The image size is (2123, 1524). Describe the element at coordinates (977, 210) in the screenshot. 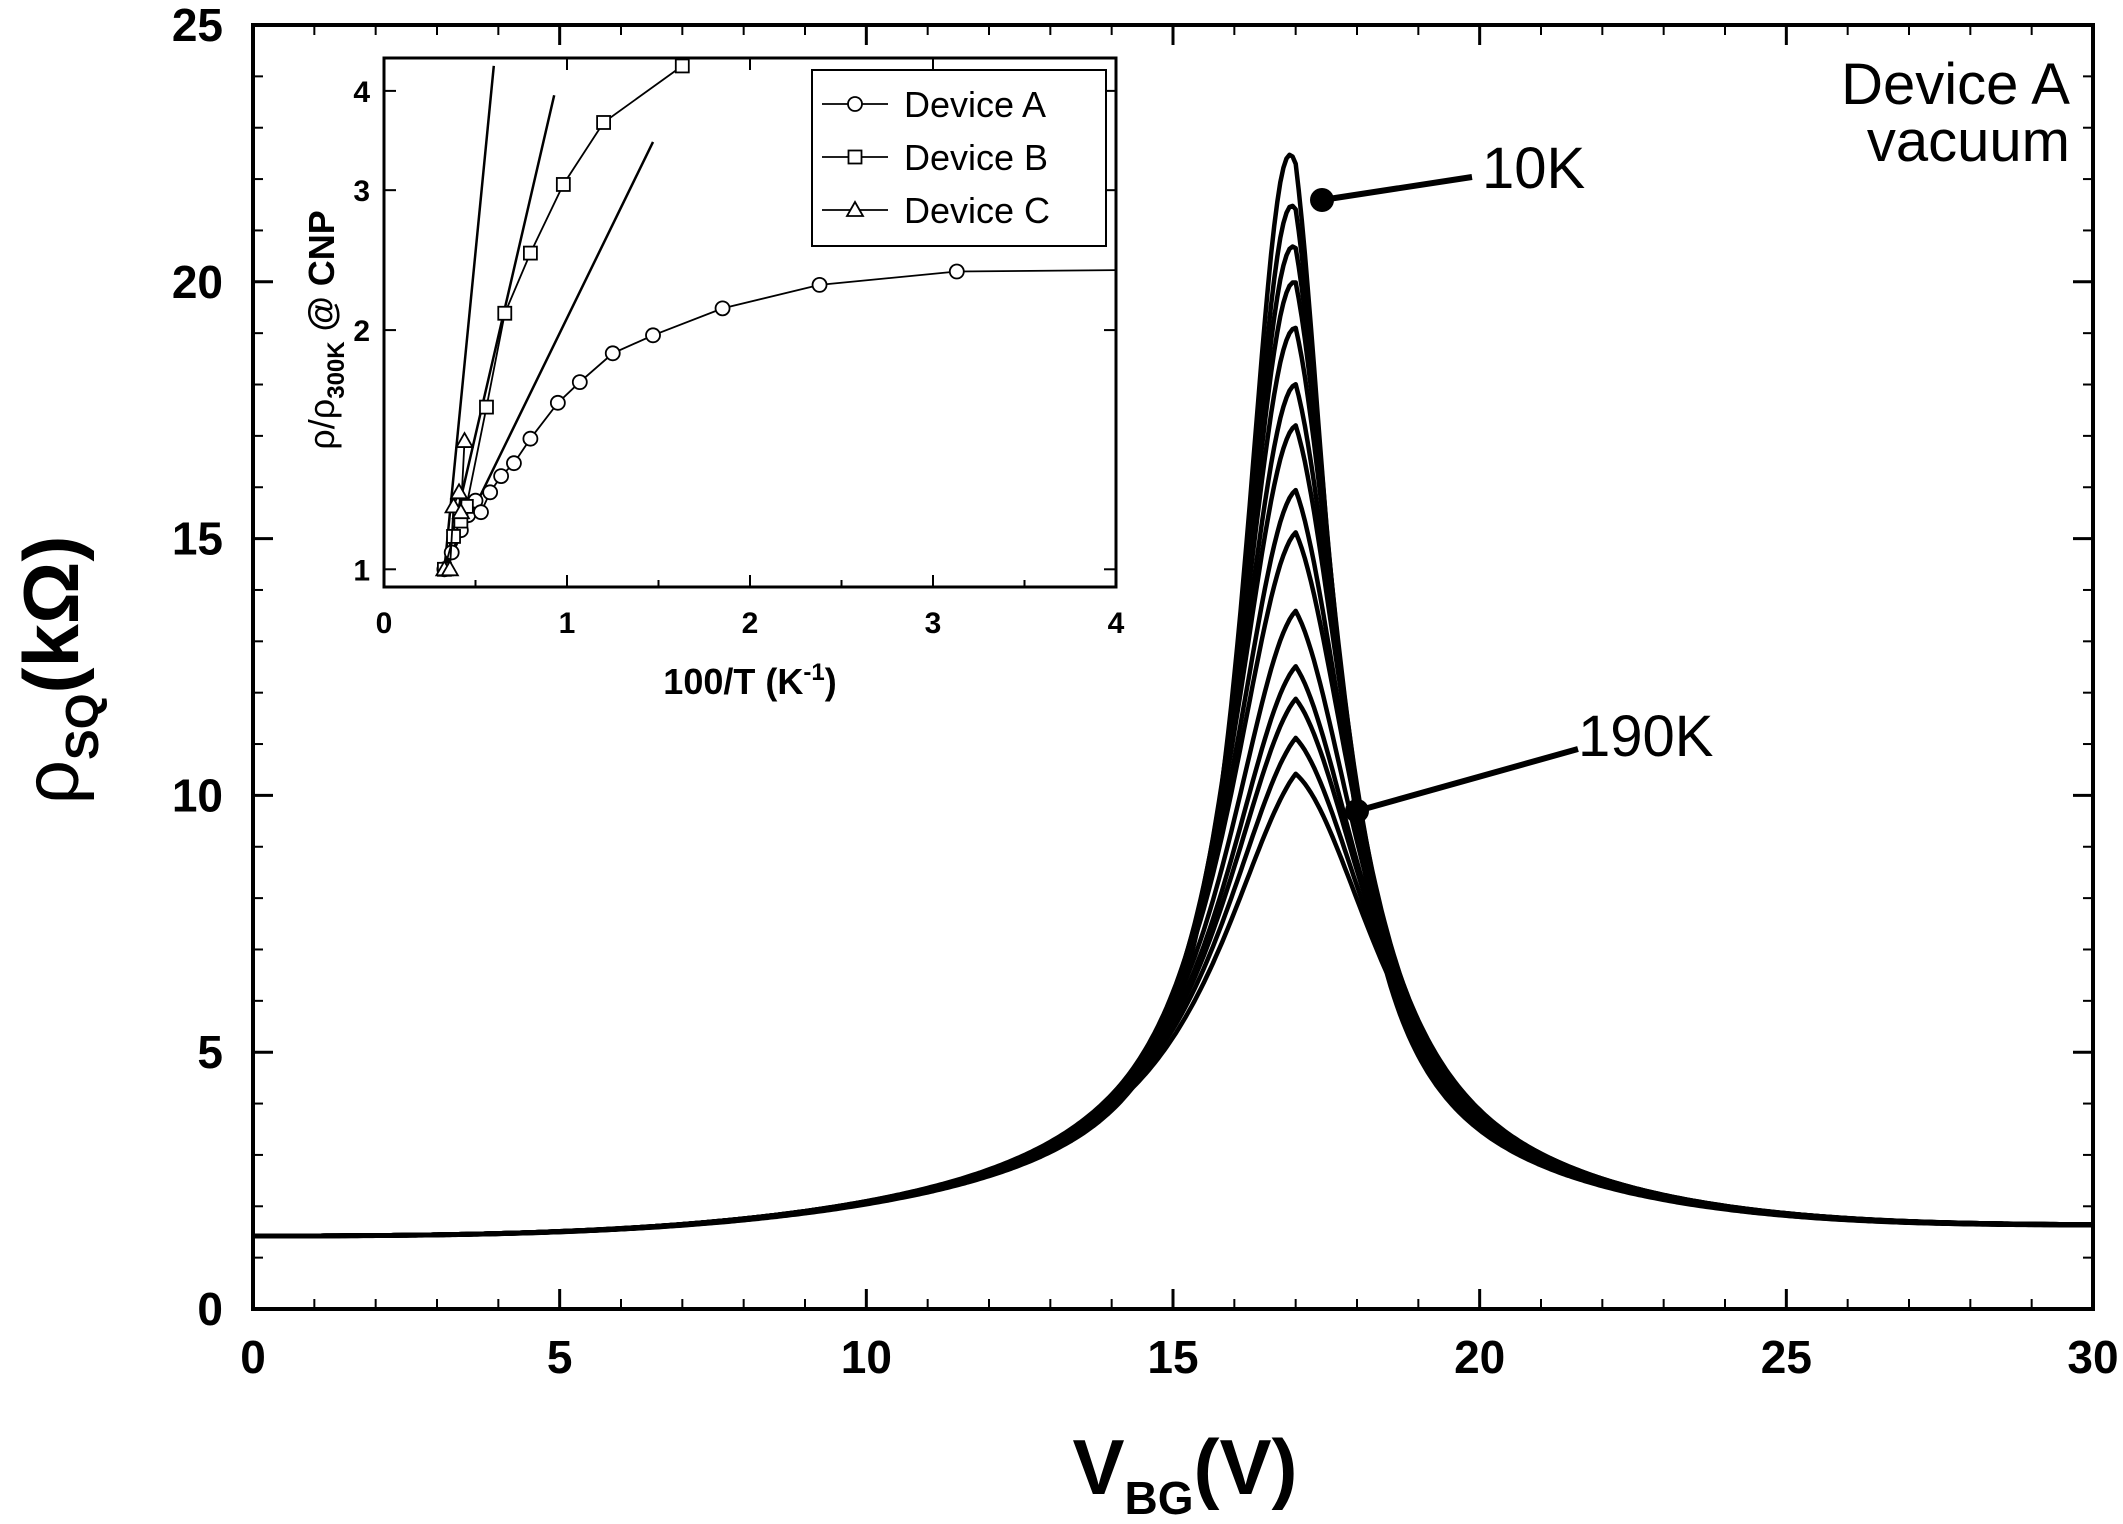

I see `legend-label: Device C` at that location.